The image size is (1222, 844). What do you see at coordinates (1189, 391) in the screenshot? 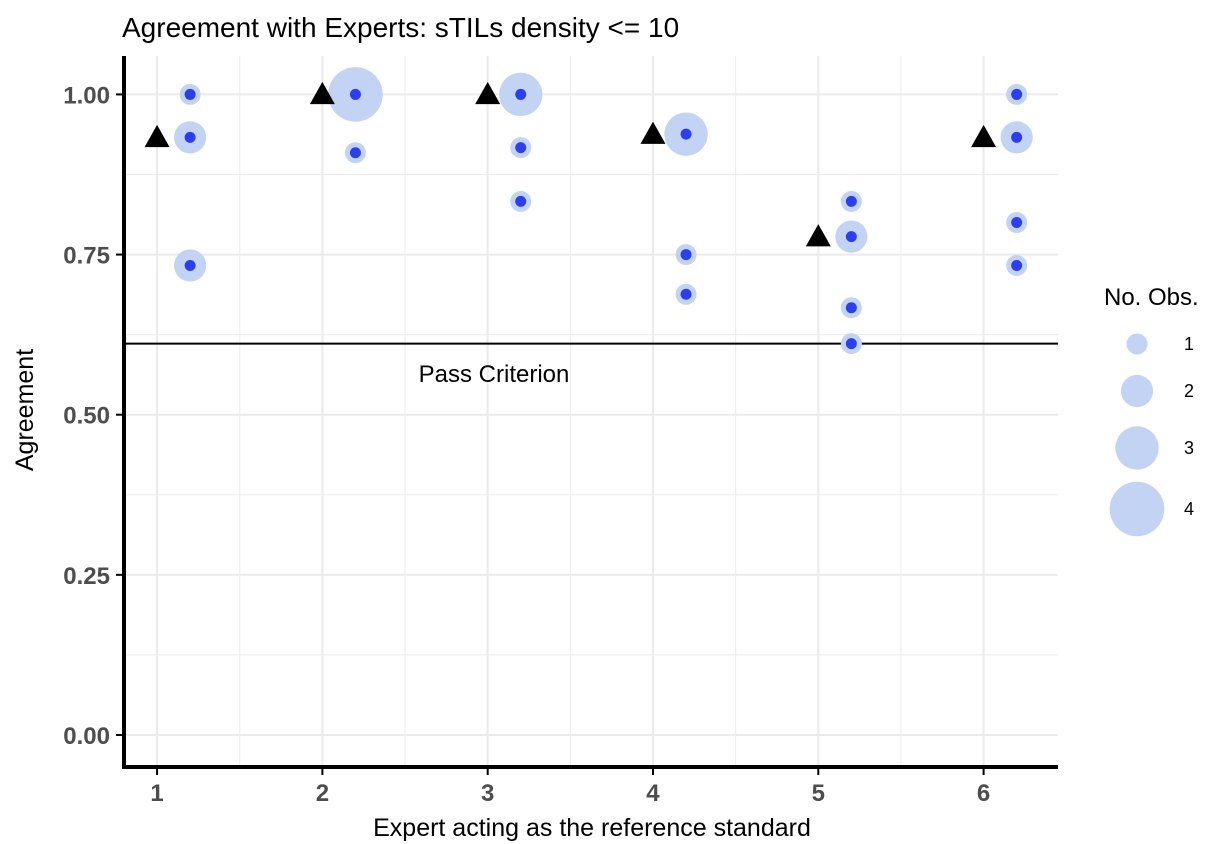
I see `legend-label: 2` at bounding box center [1189, 391].